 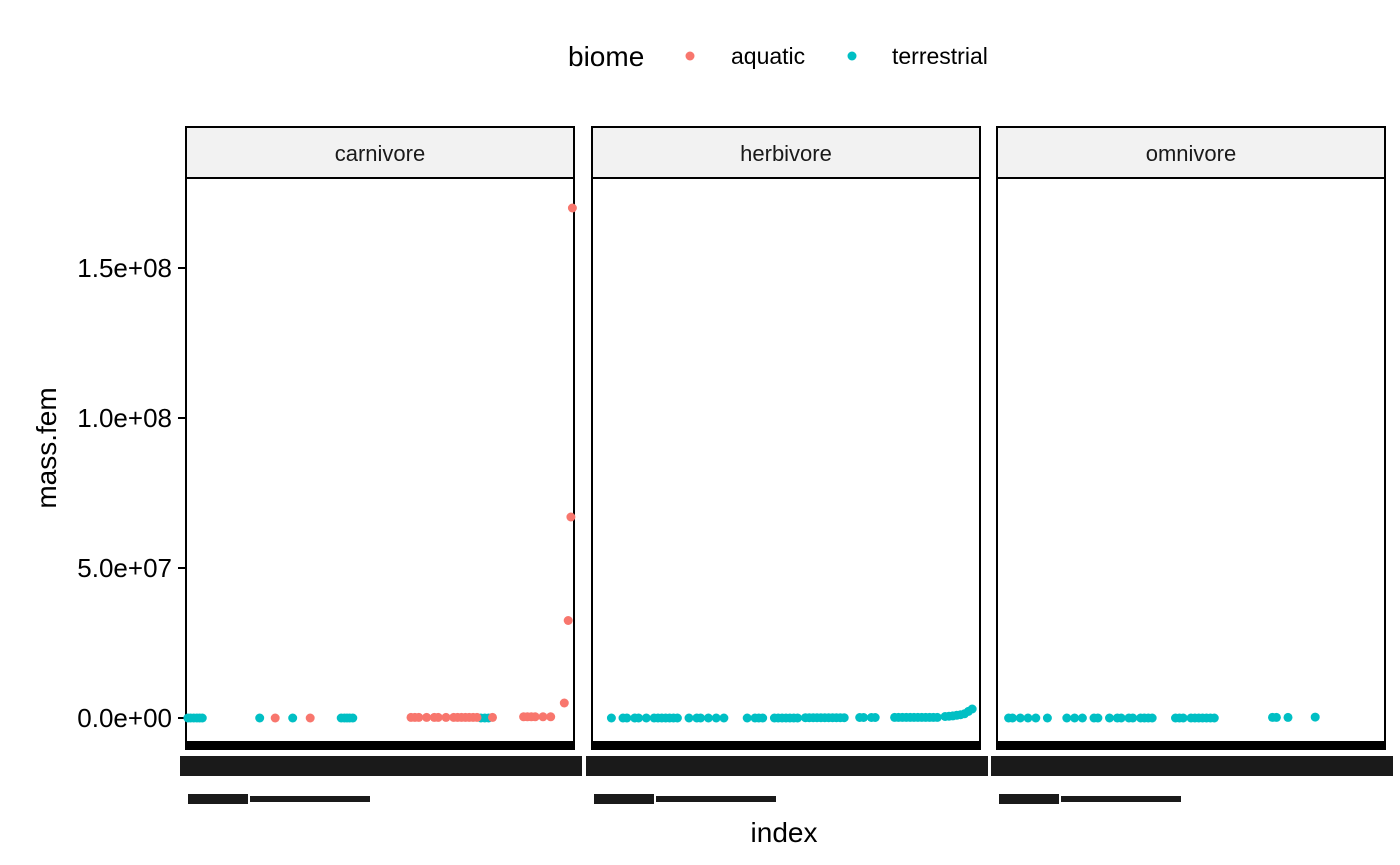 What do you see at coordinates (124, 268) in the screenshot?
I see `y-tick-label: 1.5e+08` at bounding box center [124, 268].